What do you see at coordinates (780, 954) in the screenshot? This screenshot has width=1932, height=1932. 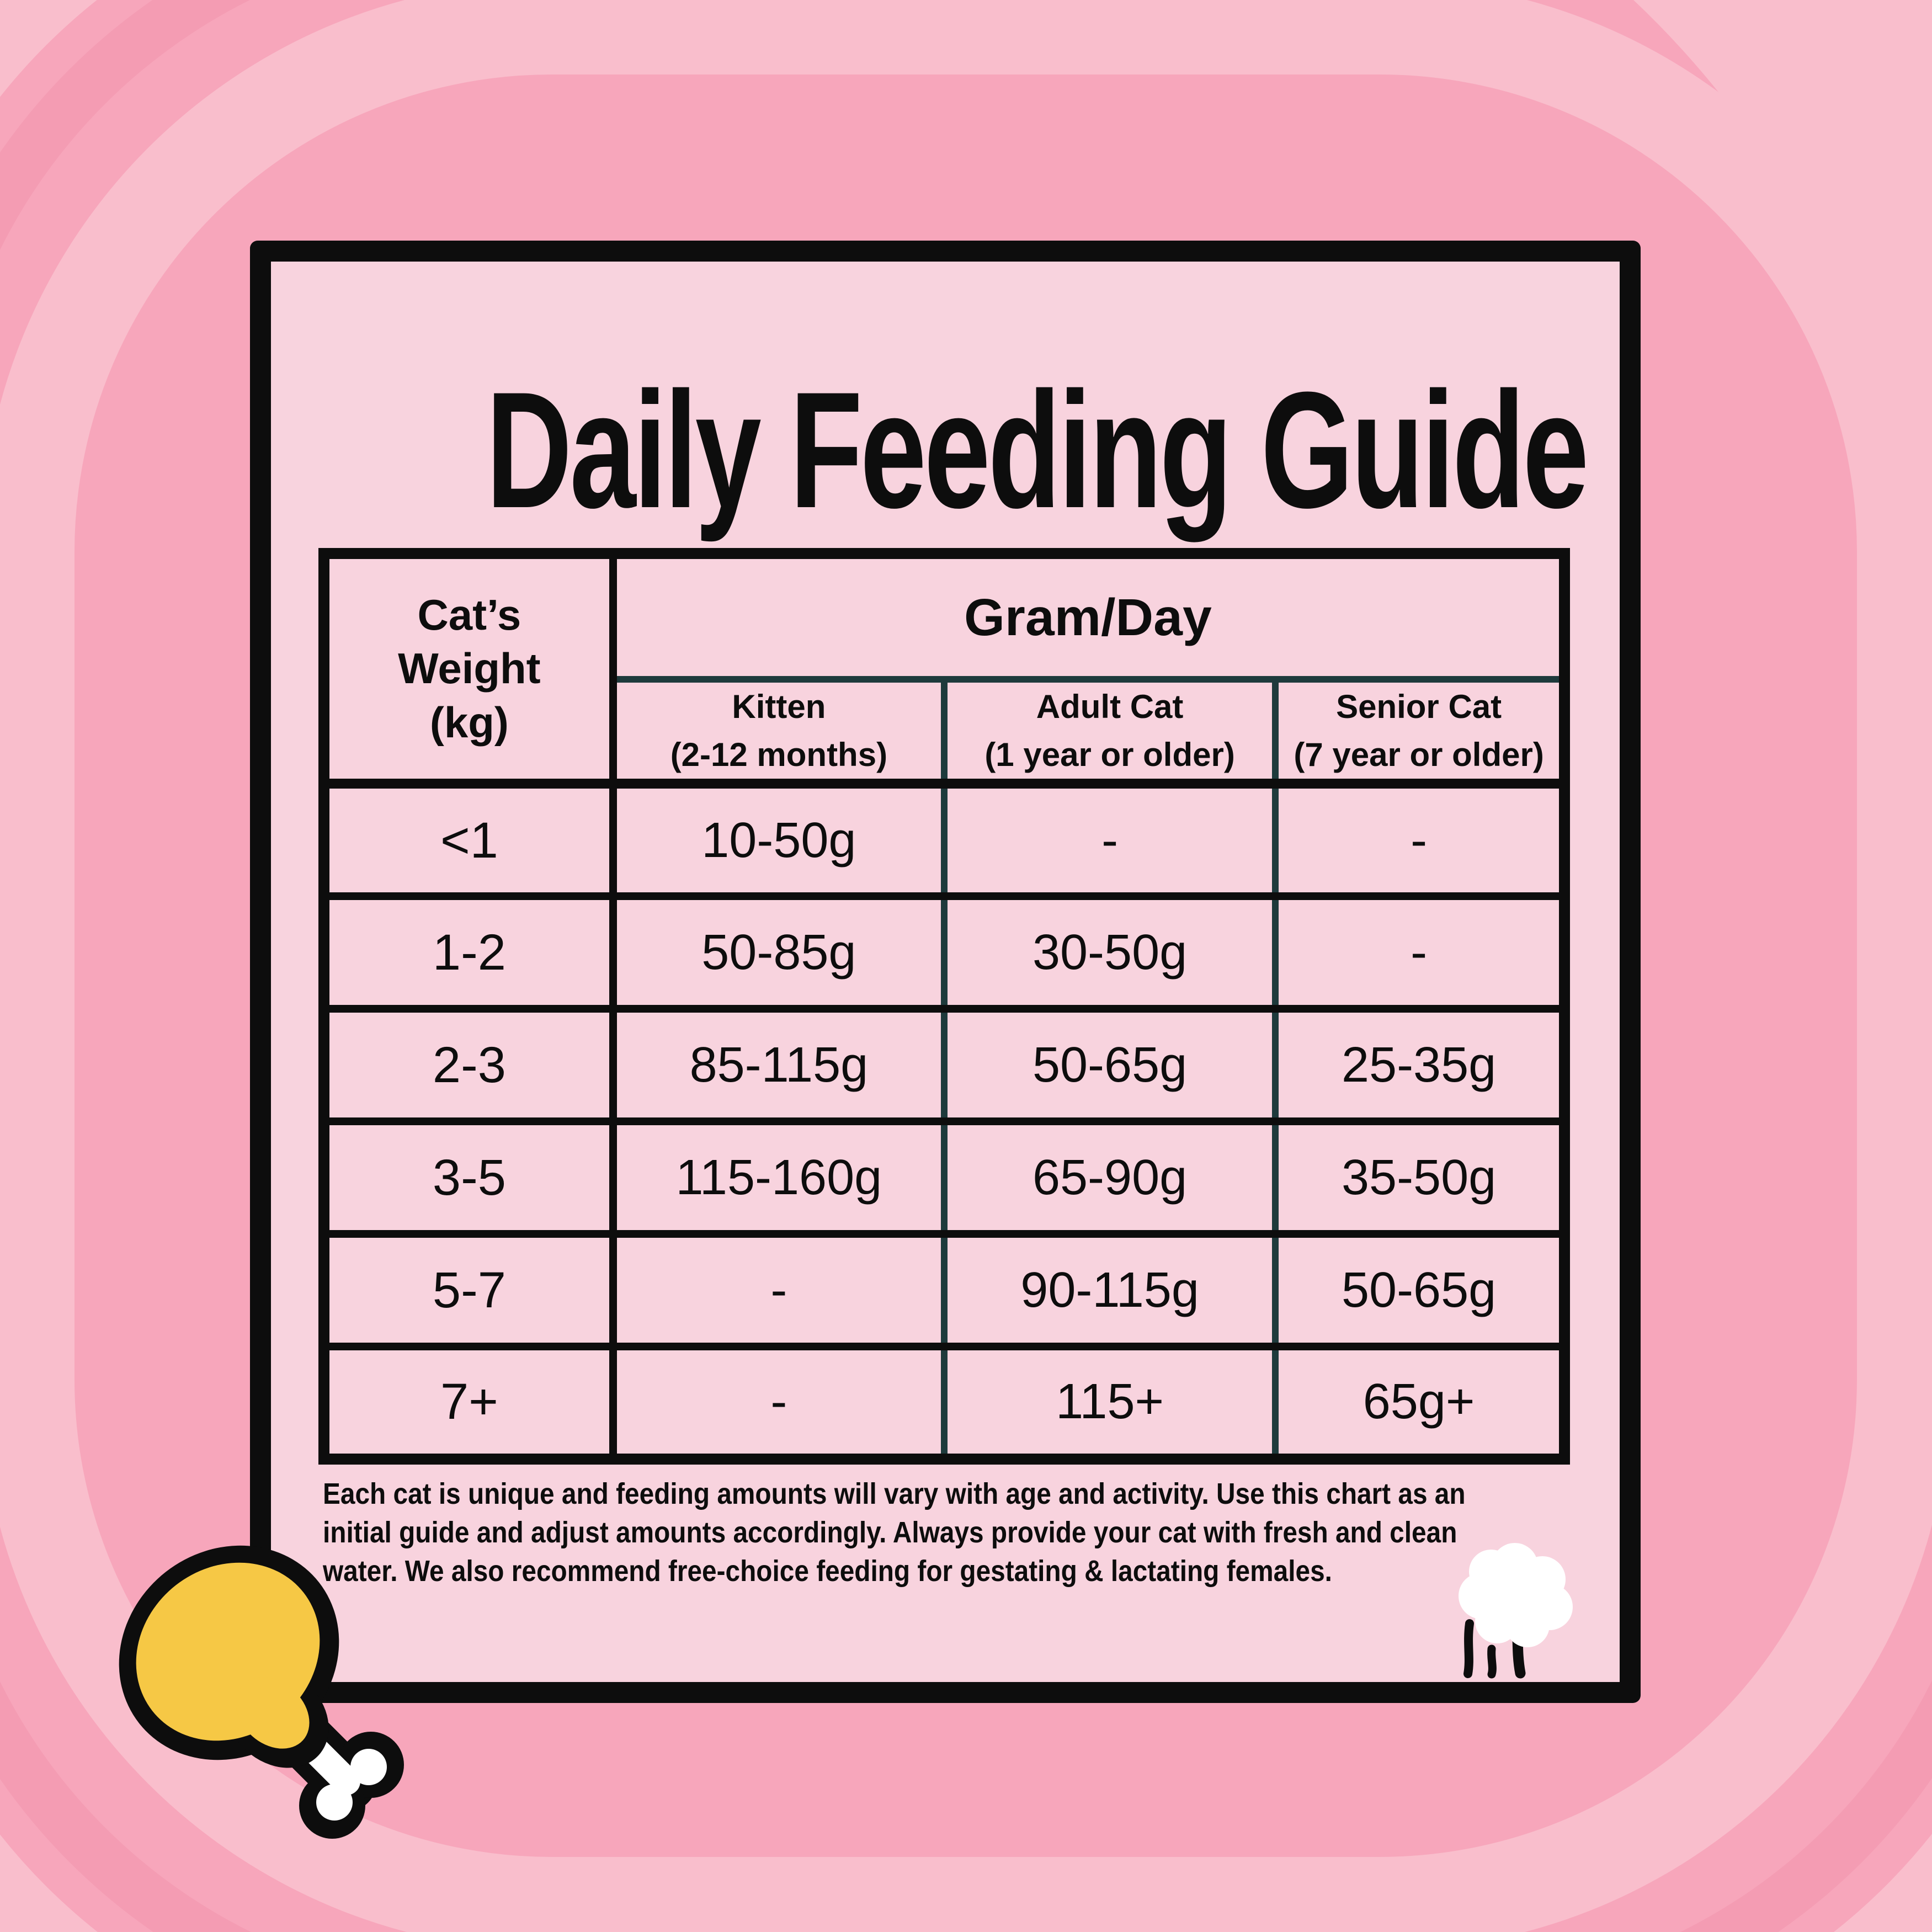 I see `kitten-cell: 50-85g` at bounding box center [780, 954].